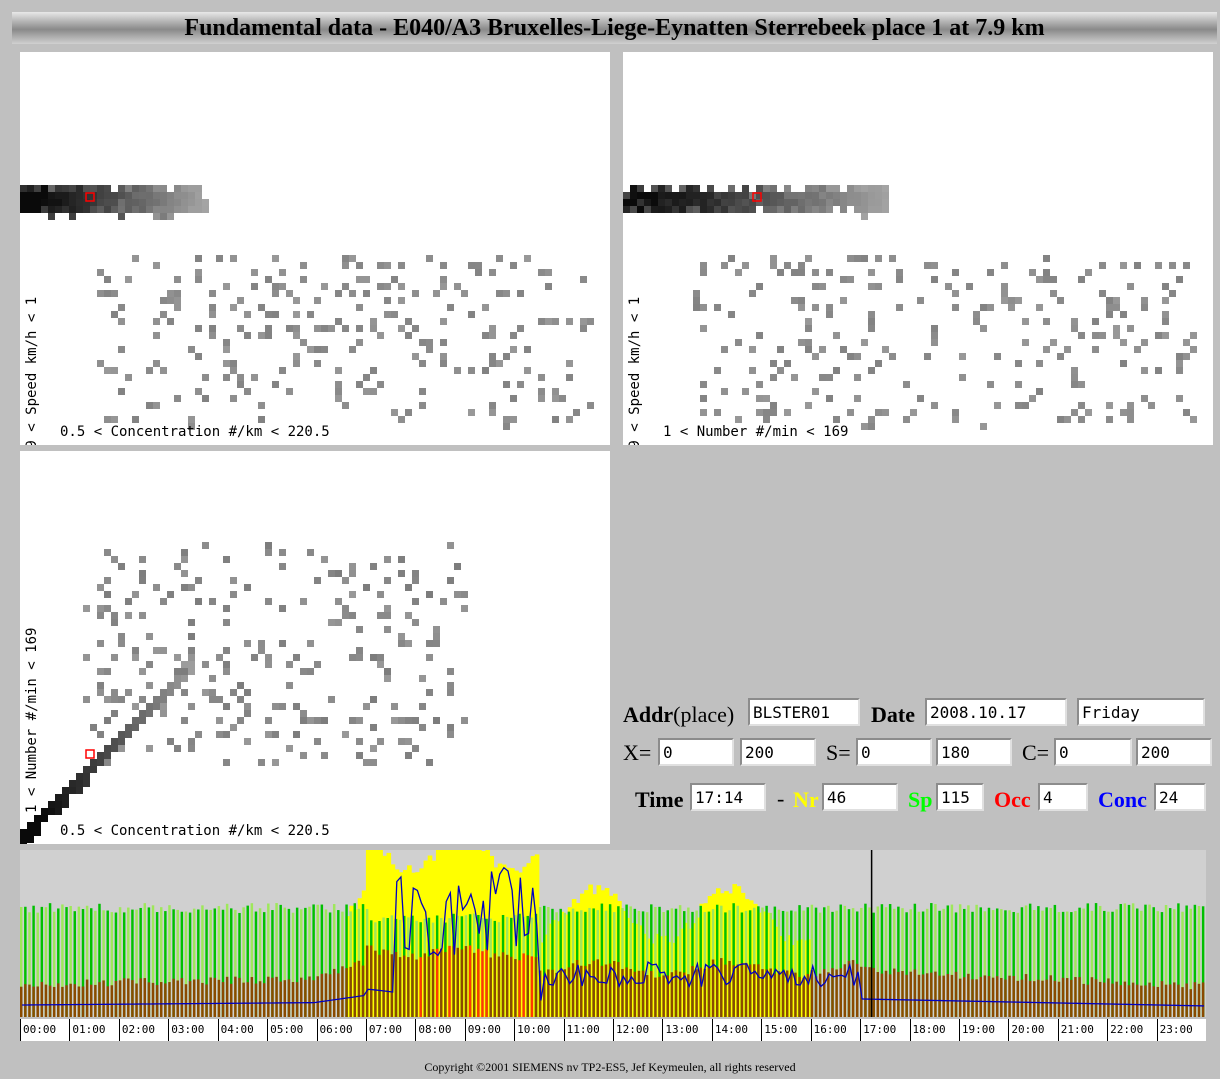  What do you see at coordinates (1141, 712) in the screenshot?
I see `day-input: Friday` at bounding box center [1141, 712].